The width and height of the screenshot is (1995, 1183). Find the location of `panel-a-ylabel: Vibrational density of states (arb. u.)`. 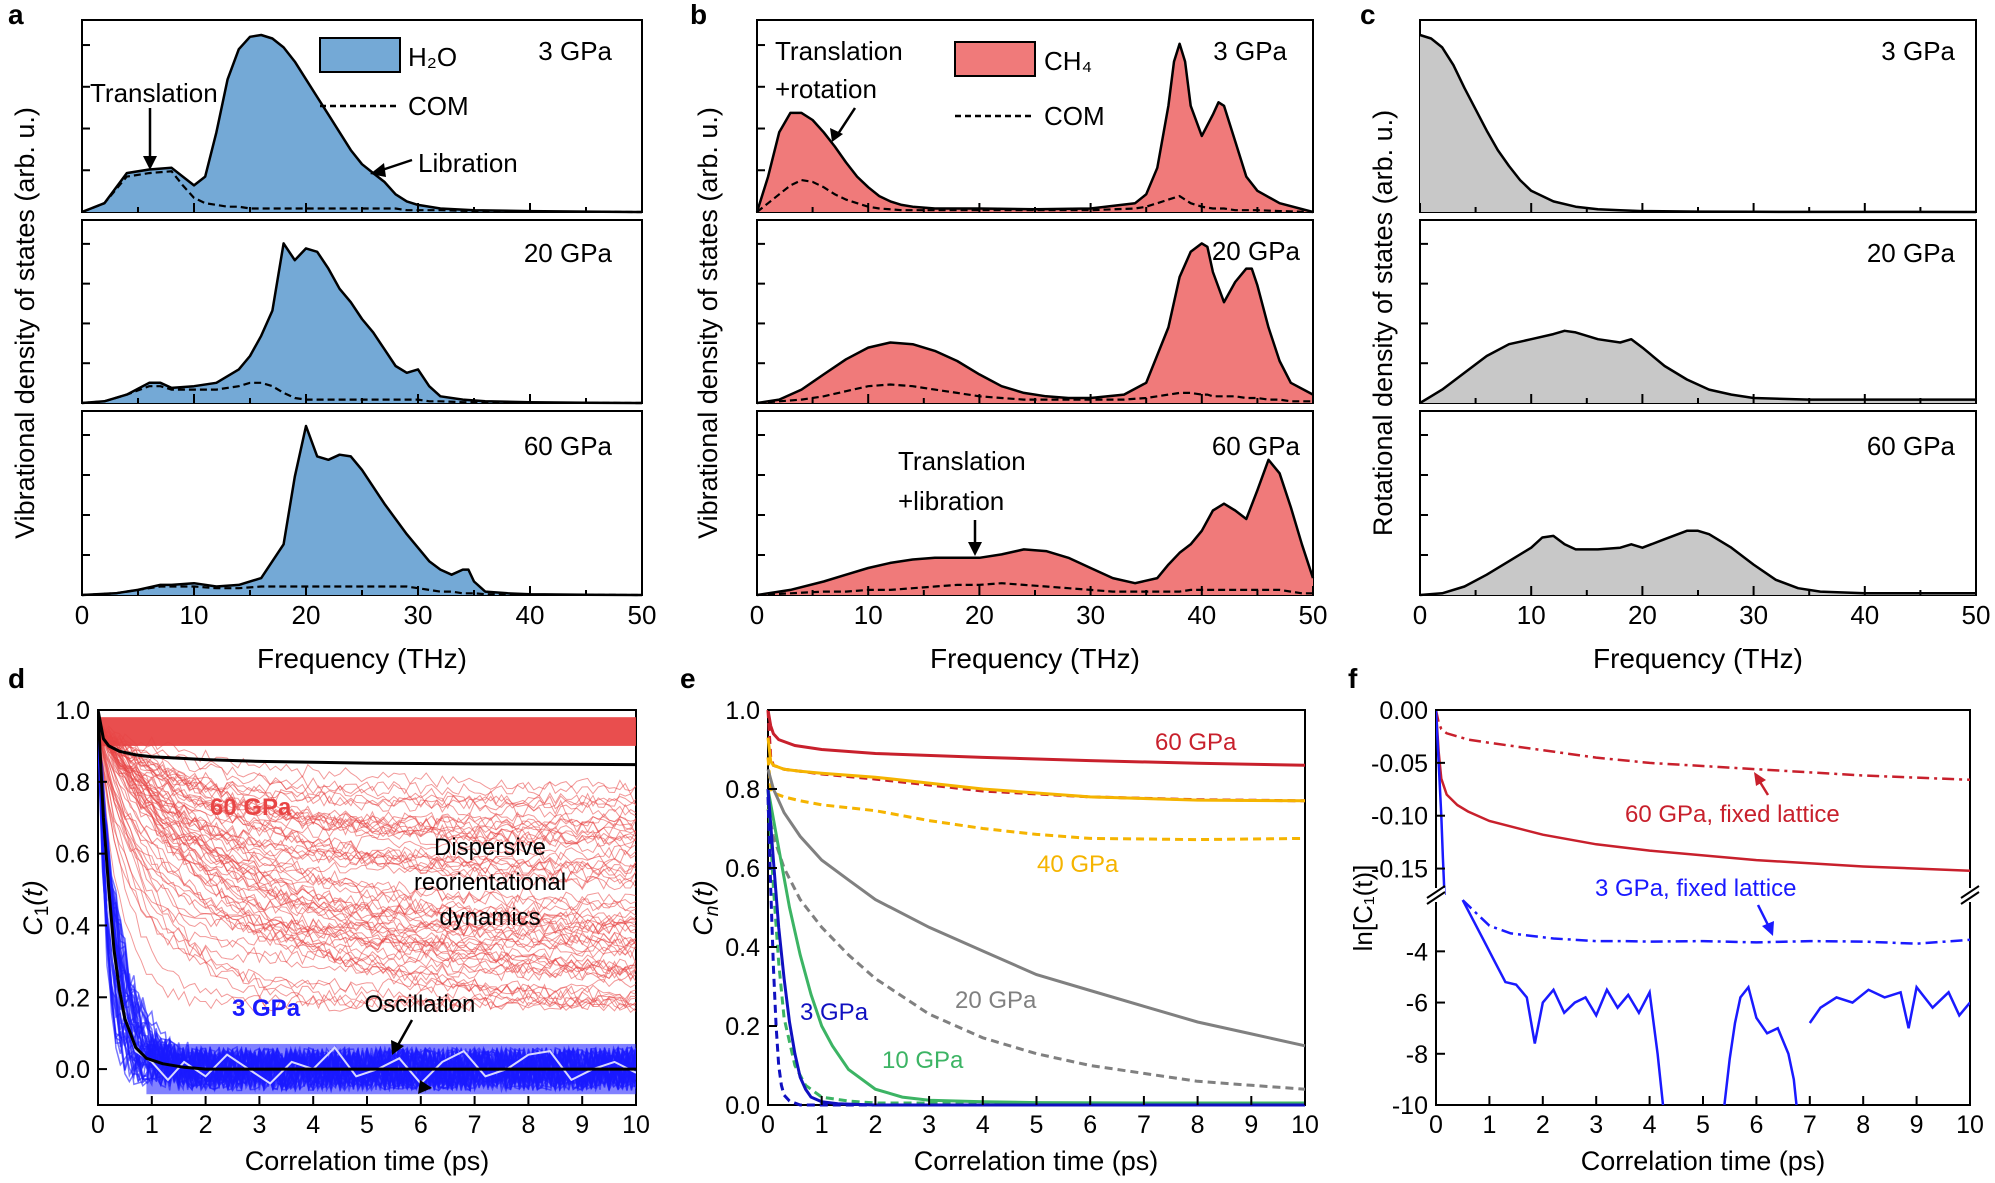

panel-a-ylabel: Vibrational density of states (arb. u.) is located at coordinates (25, 323).